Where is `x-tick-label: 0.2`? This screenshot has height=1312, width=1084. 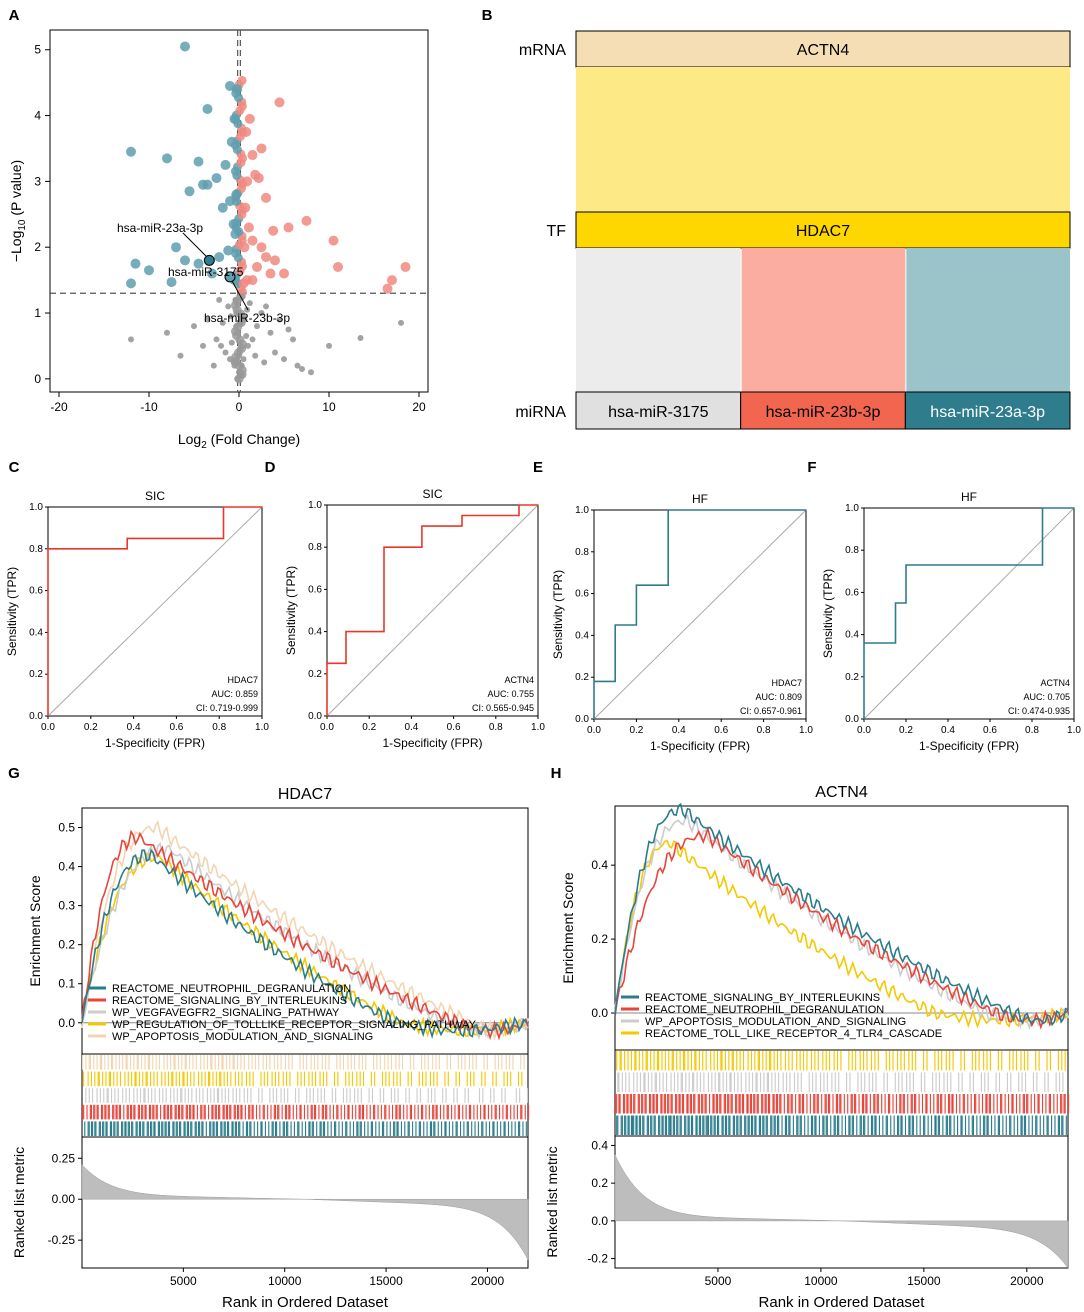
x-tick-label: 0.2 is located at coordinates (906, 730).